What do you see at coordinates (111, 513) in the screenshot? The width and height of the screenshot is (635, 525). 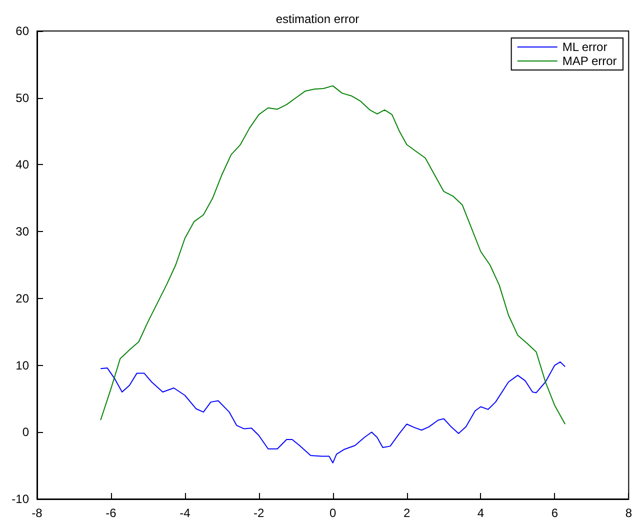 I see `x-tick-label: -6` at bounding box center [111, 513].